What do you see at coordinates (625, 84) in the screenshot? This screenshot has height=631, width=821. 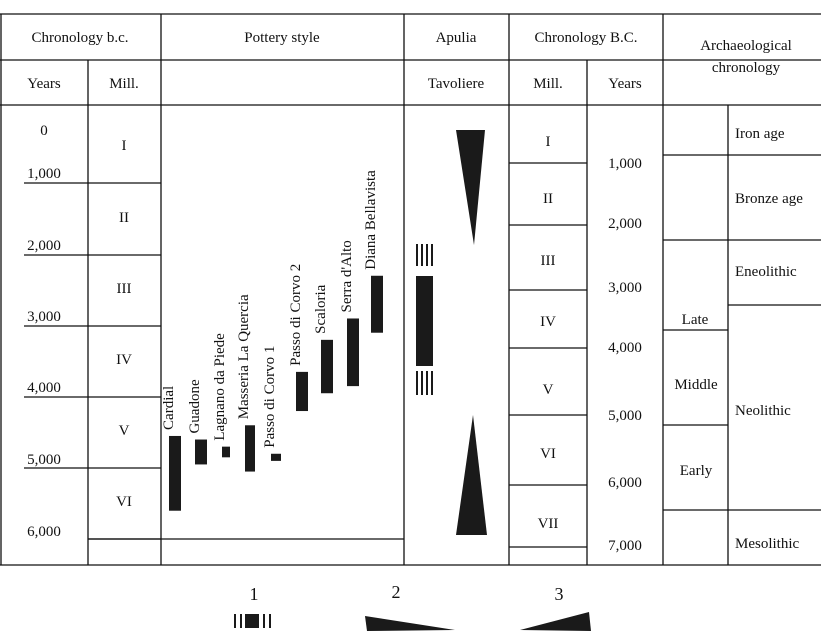 I see `header-years-right: Years` at bounding box center [625, 84].